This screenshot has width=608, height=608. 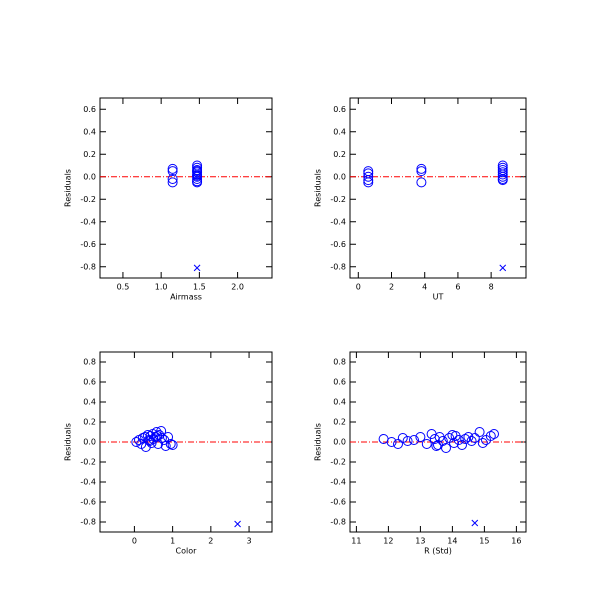 I want to click on x-tick-label: 2.0, so click(x=237, y=287).